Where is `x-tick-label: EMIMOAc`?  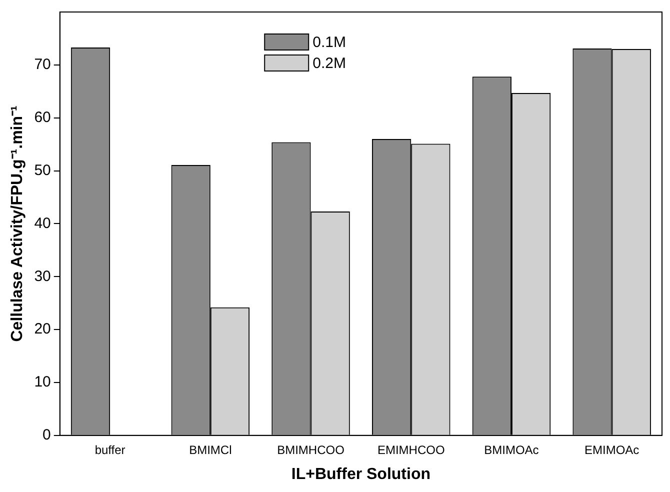
x-tick-label: EMIMOAc is located at coordinates (612, 449).